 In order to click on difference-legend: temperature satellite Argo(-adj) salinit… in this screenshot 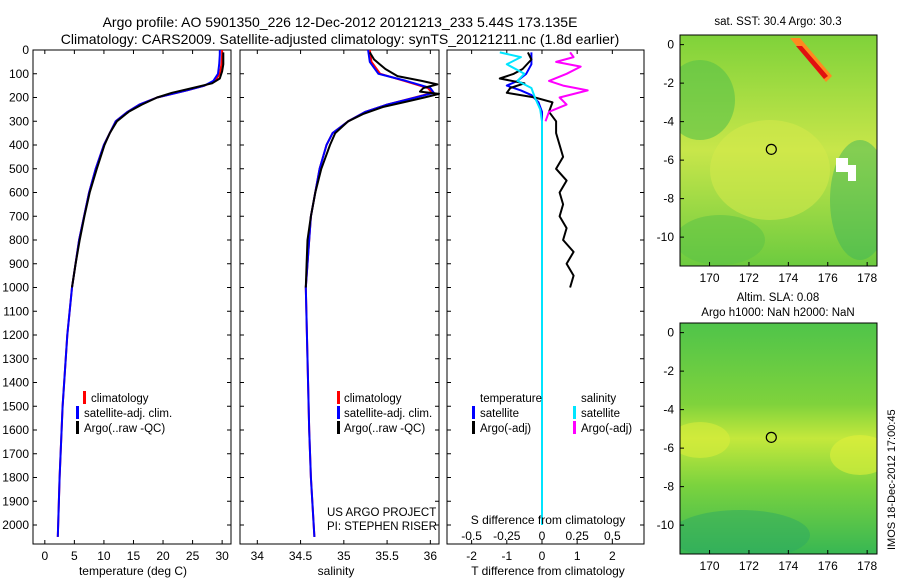, I will do `click(552, 414)`.